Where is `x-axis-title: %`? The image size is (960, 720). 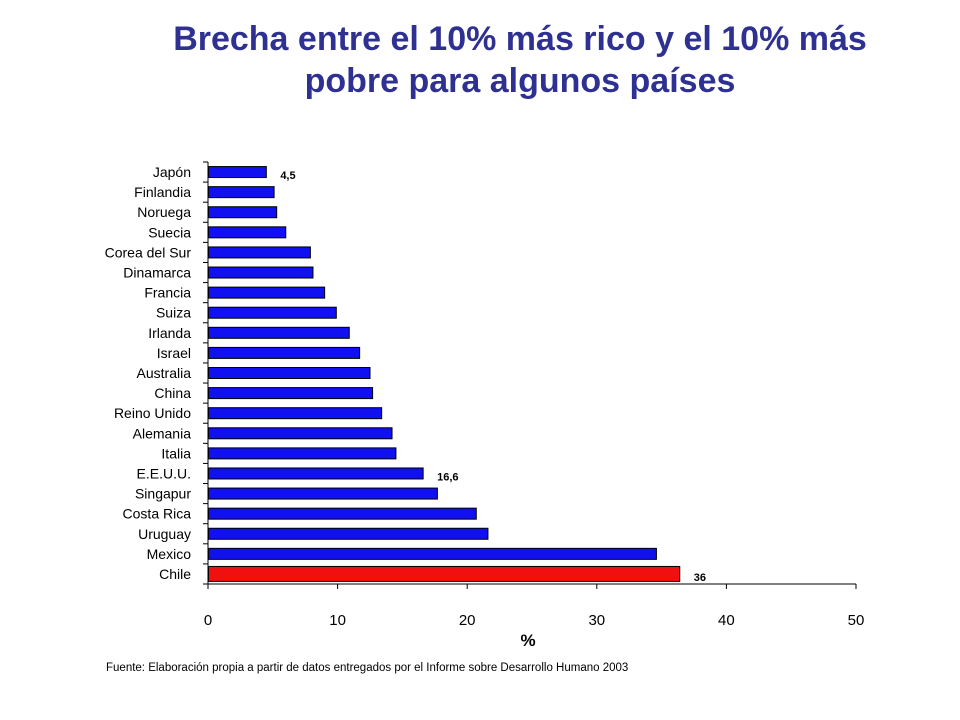
x-axis-title: % is located at coordinates (527, 640).